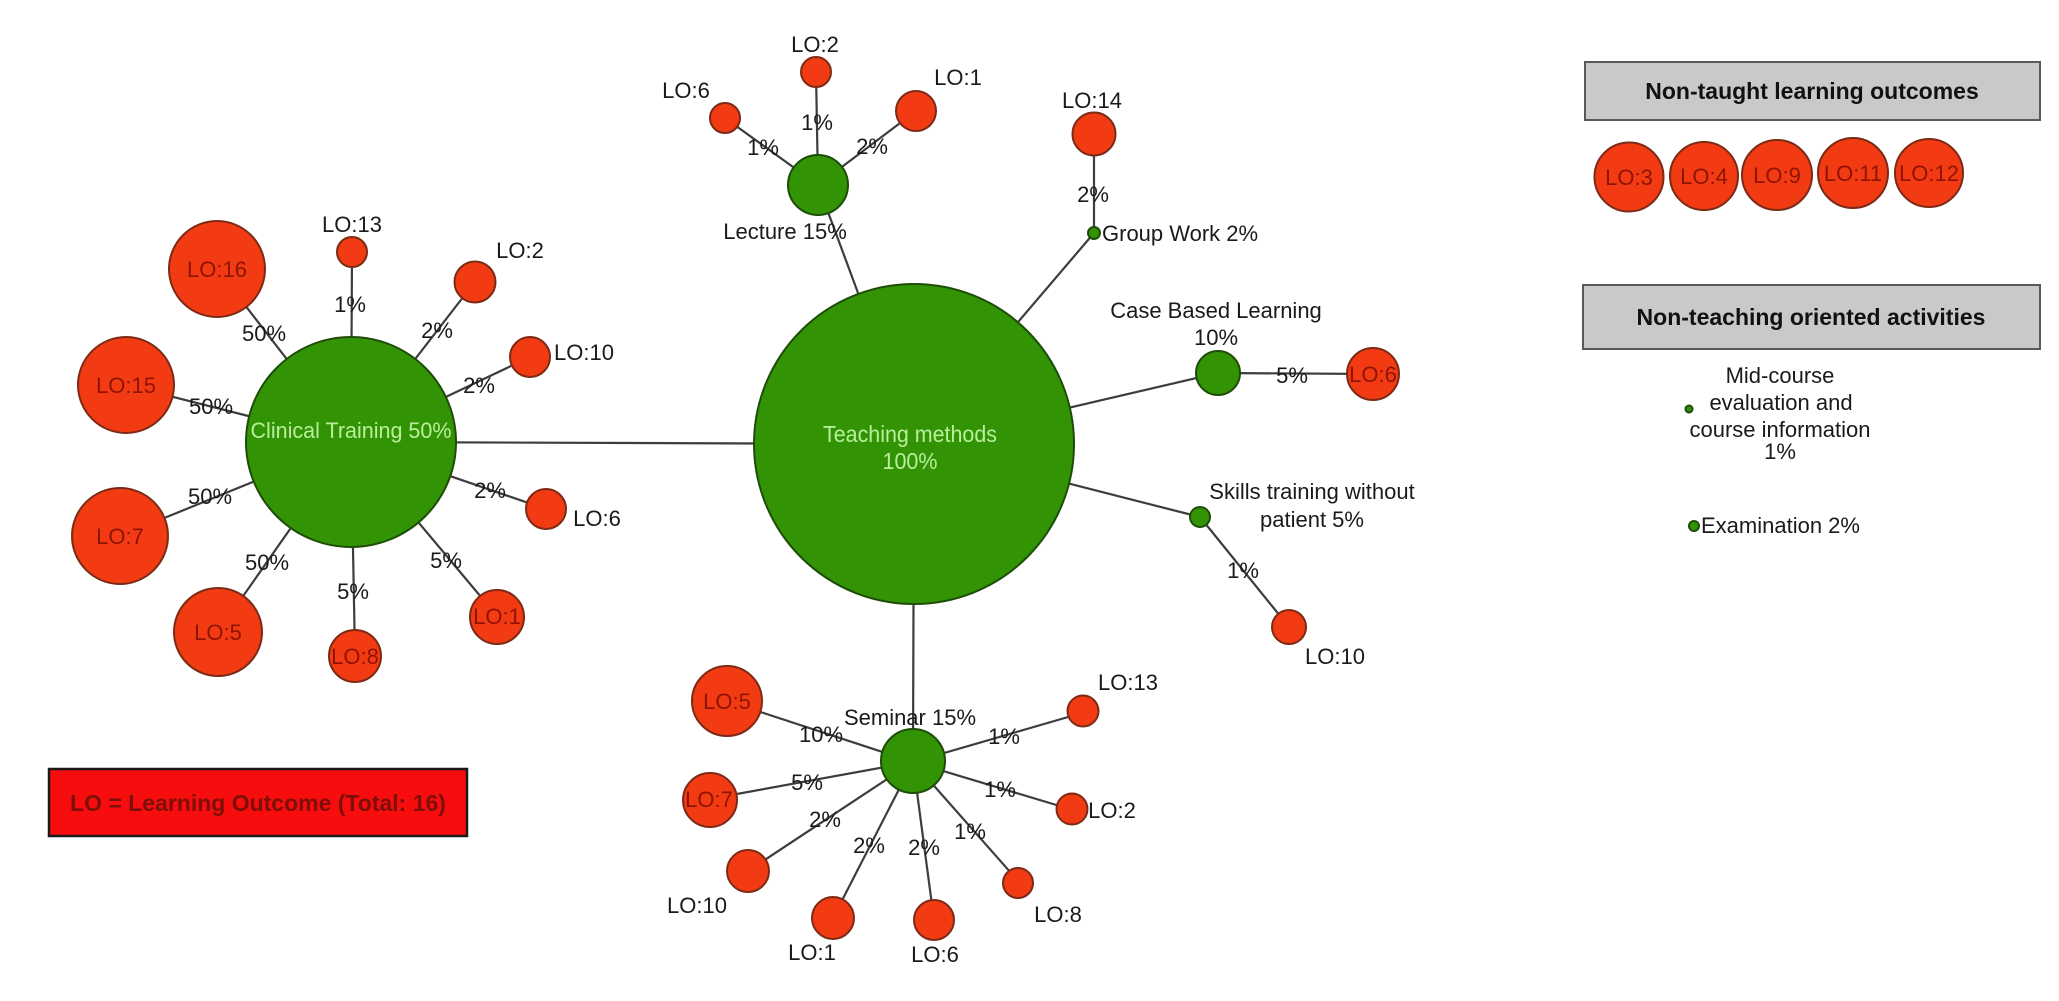 The width and height of the screenshot is (2059, 1001). I want to click on svg-text: LO:4, so click(1704, 176).